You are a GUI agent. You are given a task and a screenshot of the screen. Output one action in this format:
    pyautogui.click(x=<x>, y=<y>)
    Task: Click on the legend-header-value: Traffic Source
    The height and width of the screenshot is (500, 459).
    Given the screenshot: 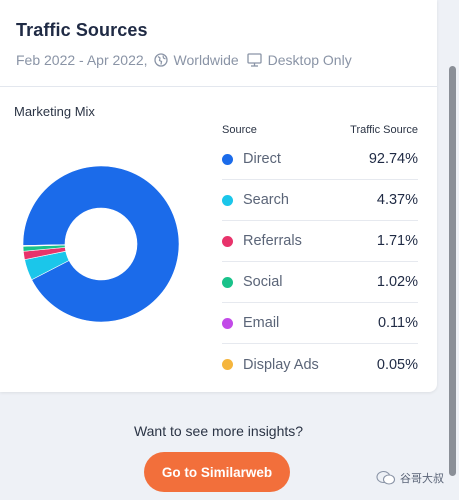 What is the action you would take?
    pyautogui.click(x=384, y=130)
    